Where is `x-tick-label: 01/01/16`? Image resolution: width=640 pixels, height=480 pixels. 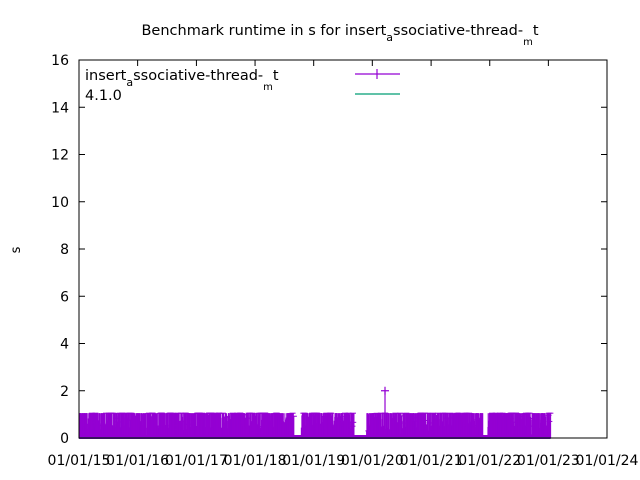
x-tick-label: 01/01/16 is located at coordinates (137, 461).